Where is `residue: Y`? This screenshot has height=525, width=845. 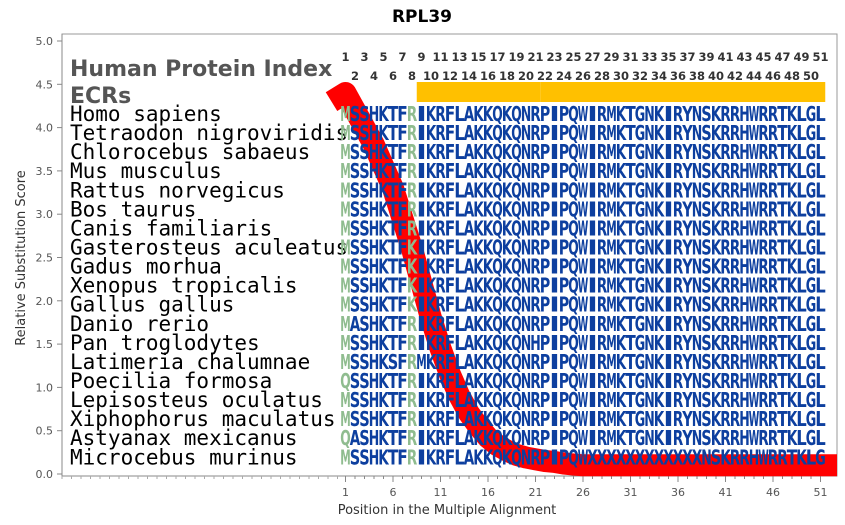 residue: Y is located at coordinates (688, 305).